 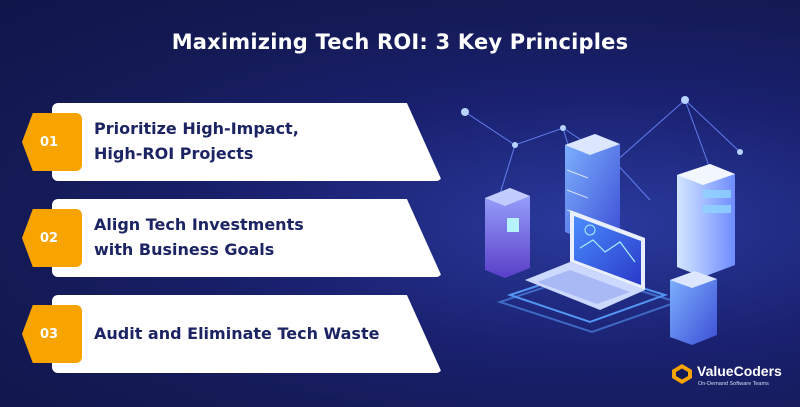 I want to click on brand-tagline: On-Demand Software Teams, so click(x=733, y=384).